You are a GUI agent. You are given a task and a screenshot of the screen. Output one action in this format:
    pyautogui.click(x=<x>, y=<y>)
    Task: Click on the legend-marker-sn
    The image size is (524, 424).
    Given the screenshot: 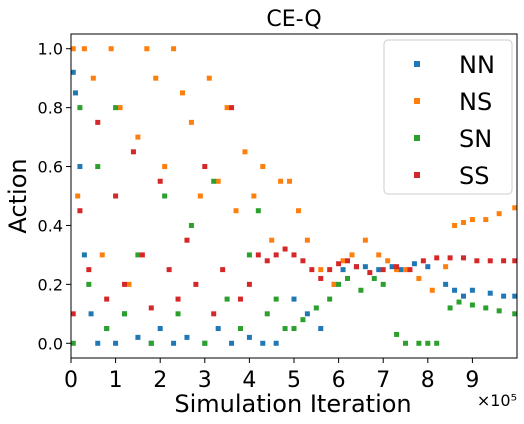 What is the action you would take?
    pyautogui.click(x=417, y=138)
    